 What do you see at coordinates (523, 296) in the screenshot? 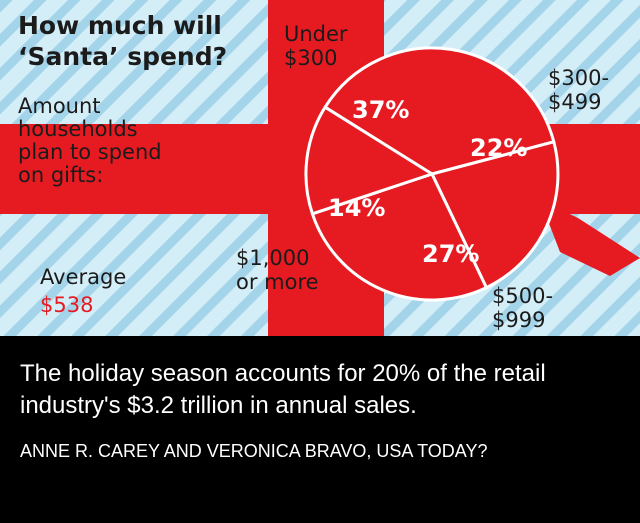
I see `category-label-line: $500-` at bounding box center [523, 296].